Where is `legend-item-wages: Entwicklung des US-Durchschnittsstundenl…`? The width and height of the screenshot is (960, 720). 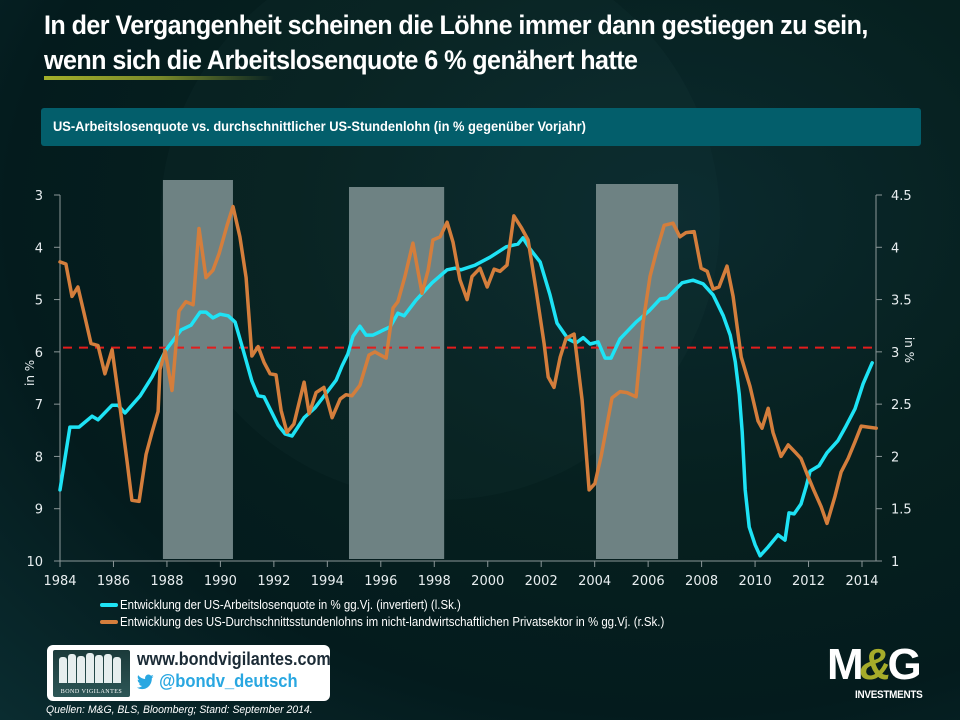 legend-item-wages: Entwicklung des US-Durchschnittsstundenl… is located at coordinates (419, 621).